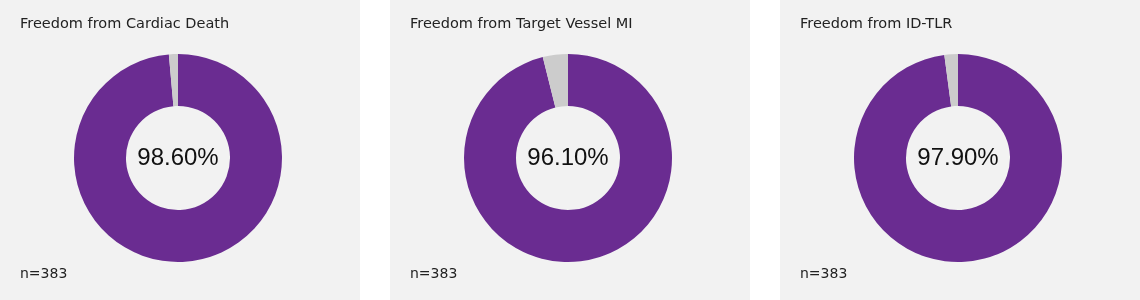  I want to click on chart-title: Freedom from ID-TLR, so click(876, 23).